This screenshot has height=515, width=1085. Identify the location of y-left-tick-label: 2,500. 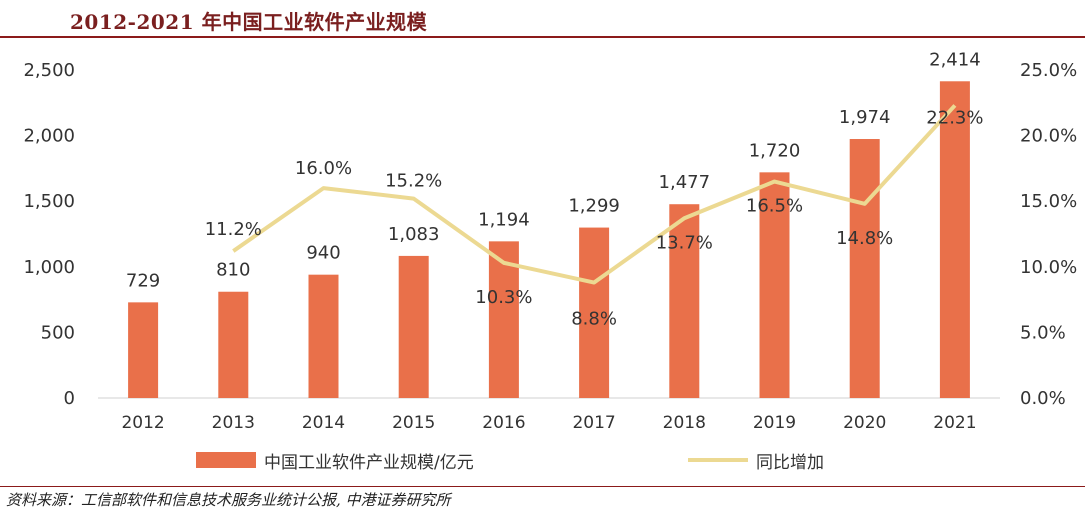
(49, 70).